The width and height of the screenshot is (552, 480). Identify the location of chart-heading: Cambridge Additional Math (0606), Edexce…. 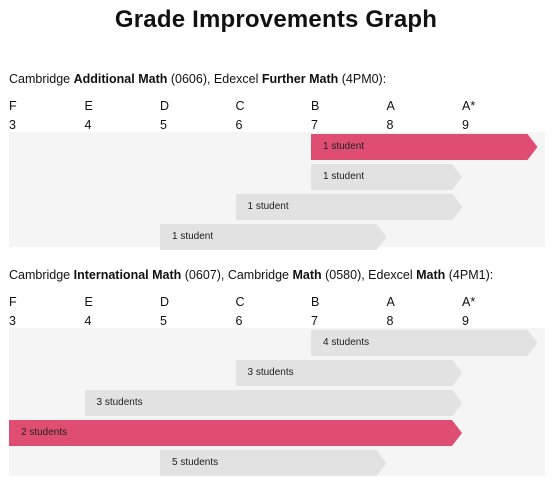
(197, 79).